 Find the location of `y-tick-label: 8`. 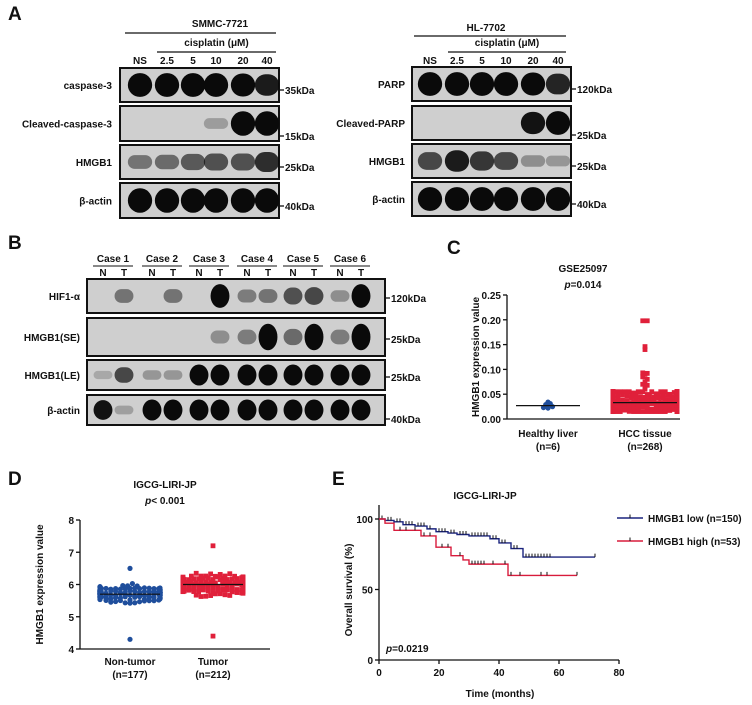

y-tick-label: 8 is located at coordinates (71, 521).